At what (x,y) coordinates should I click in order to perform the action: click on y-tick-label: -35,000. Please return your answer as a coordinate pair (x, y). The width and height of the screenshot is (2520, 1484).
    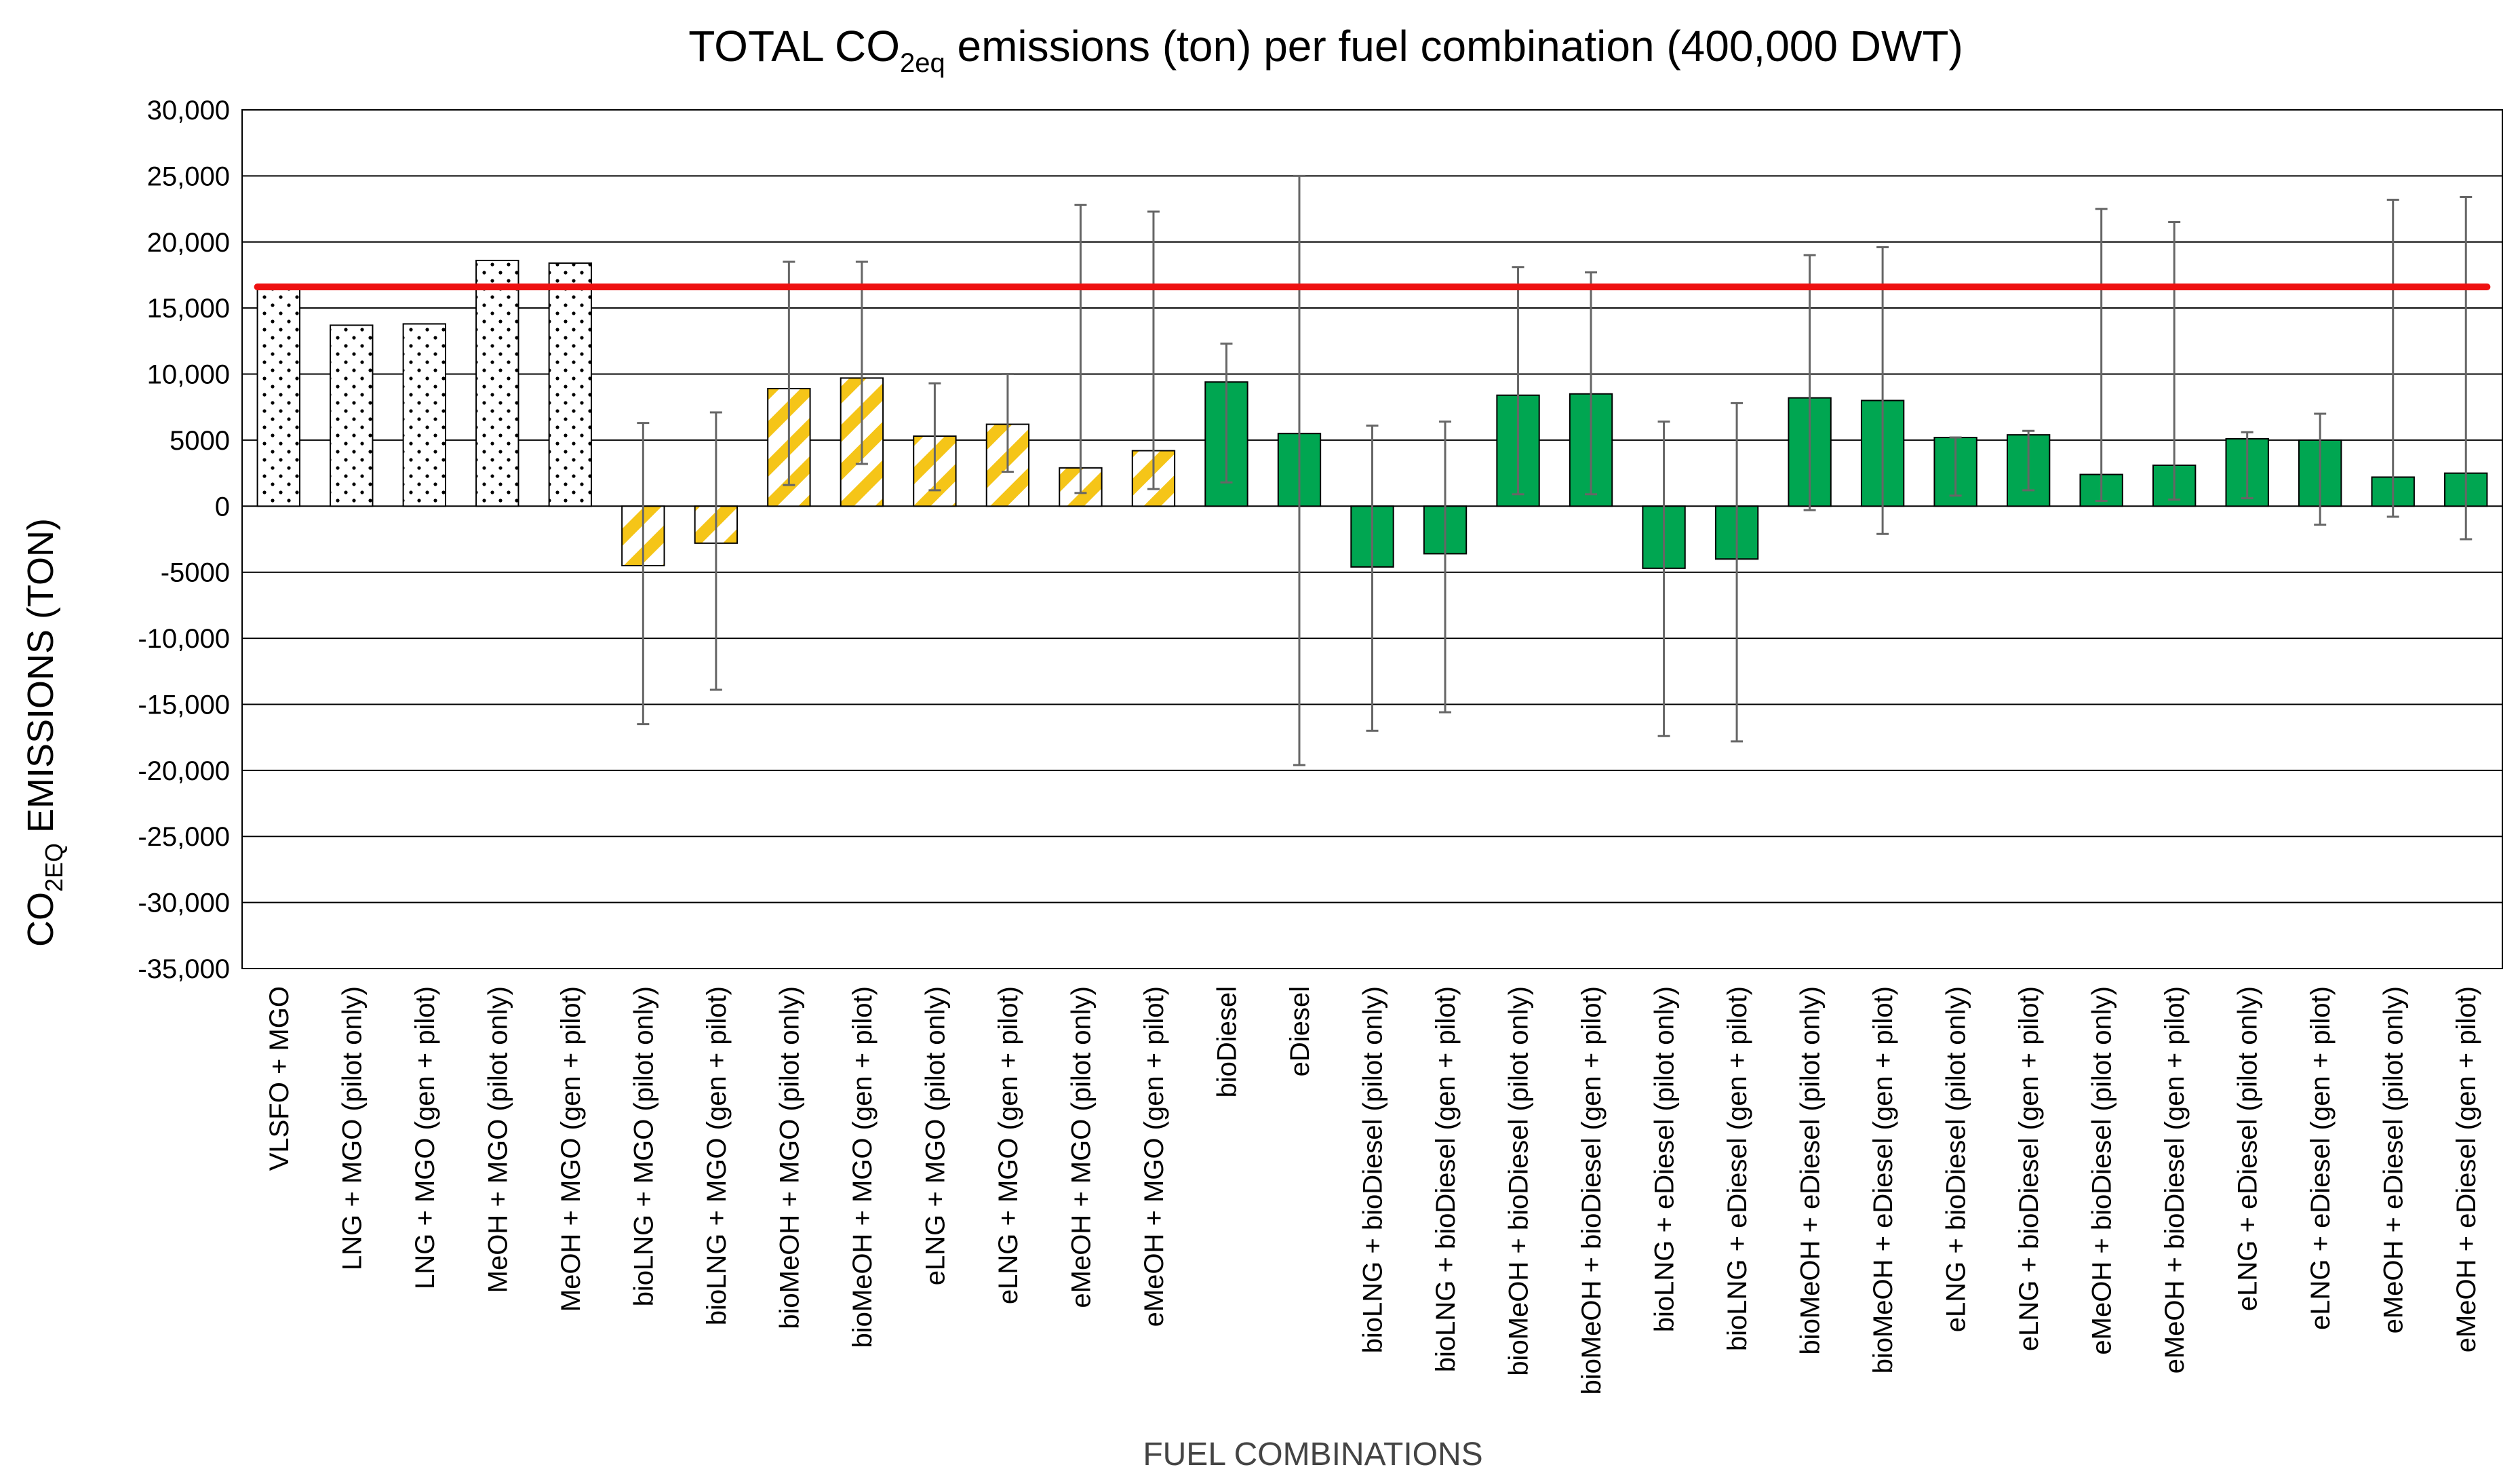
    Looking at the image, I should click on (184, 969).